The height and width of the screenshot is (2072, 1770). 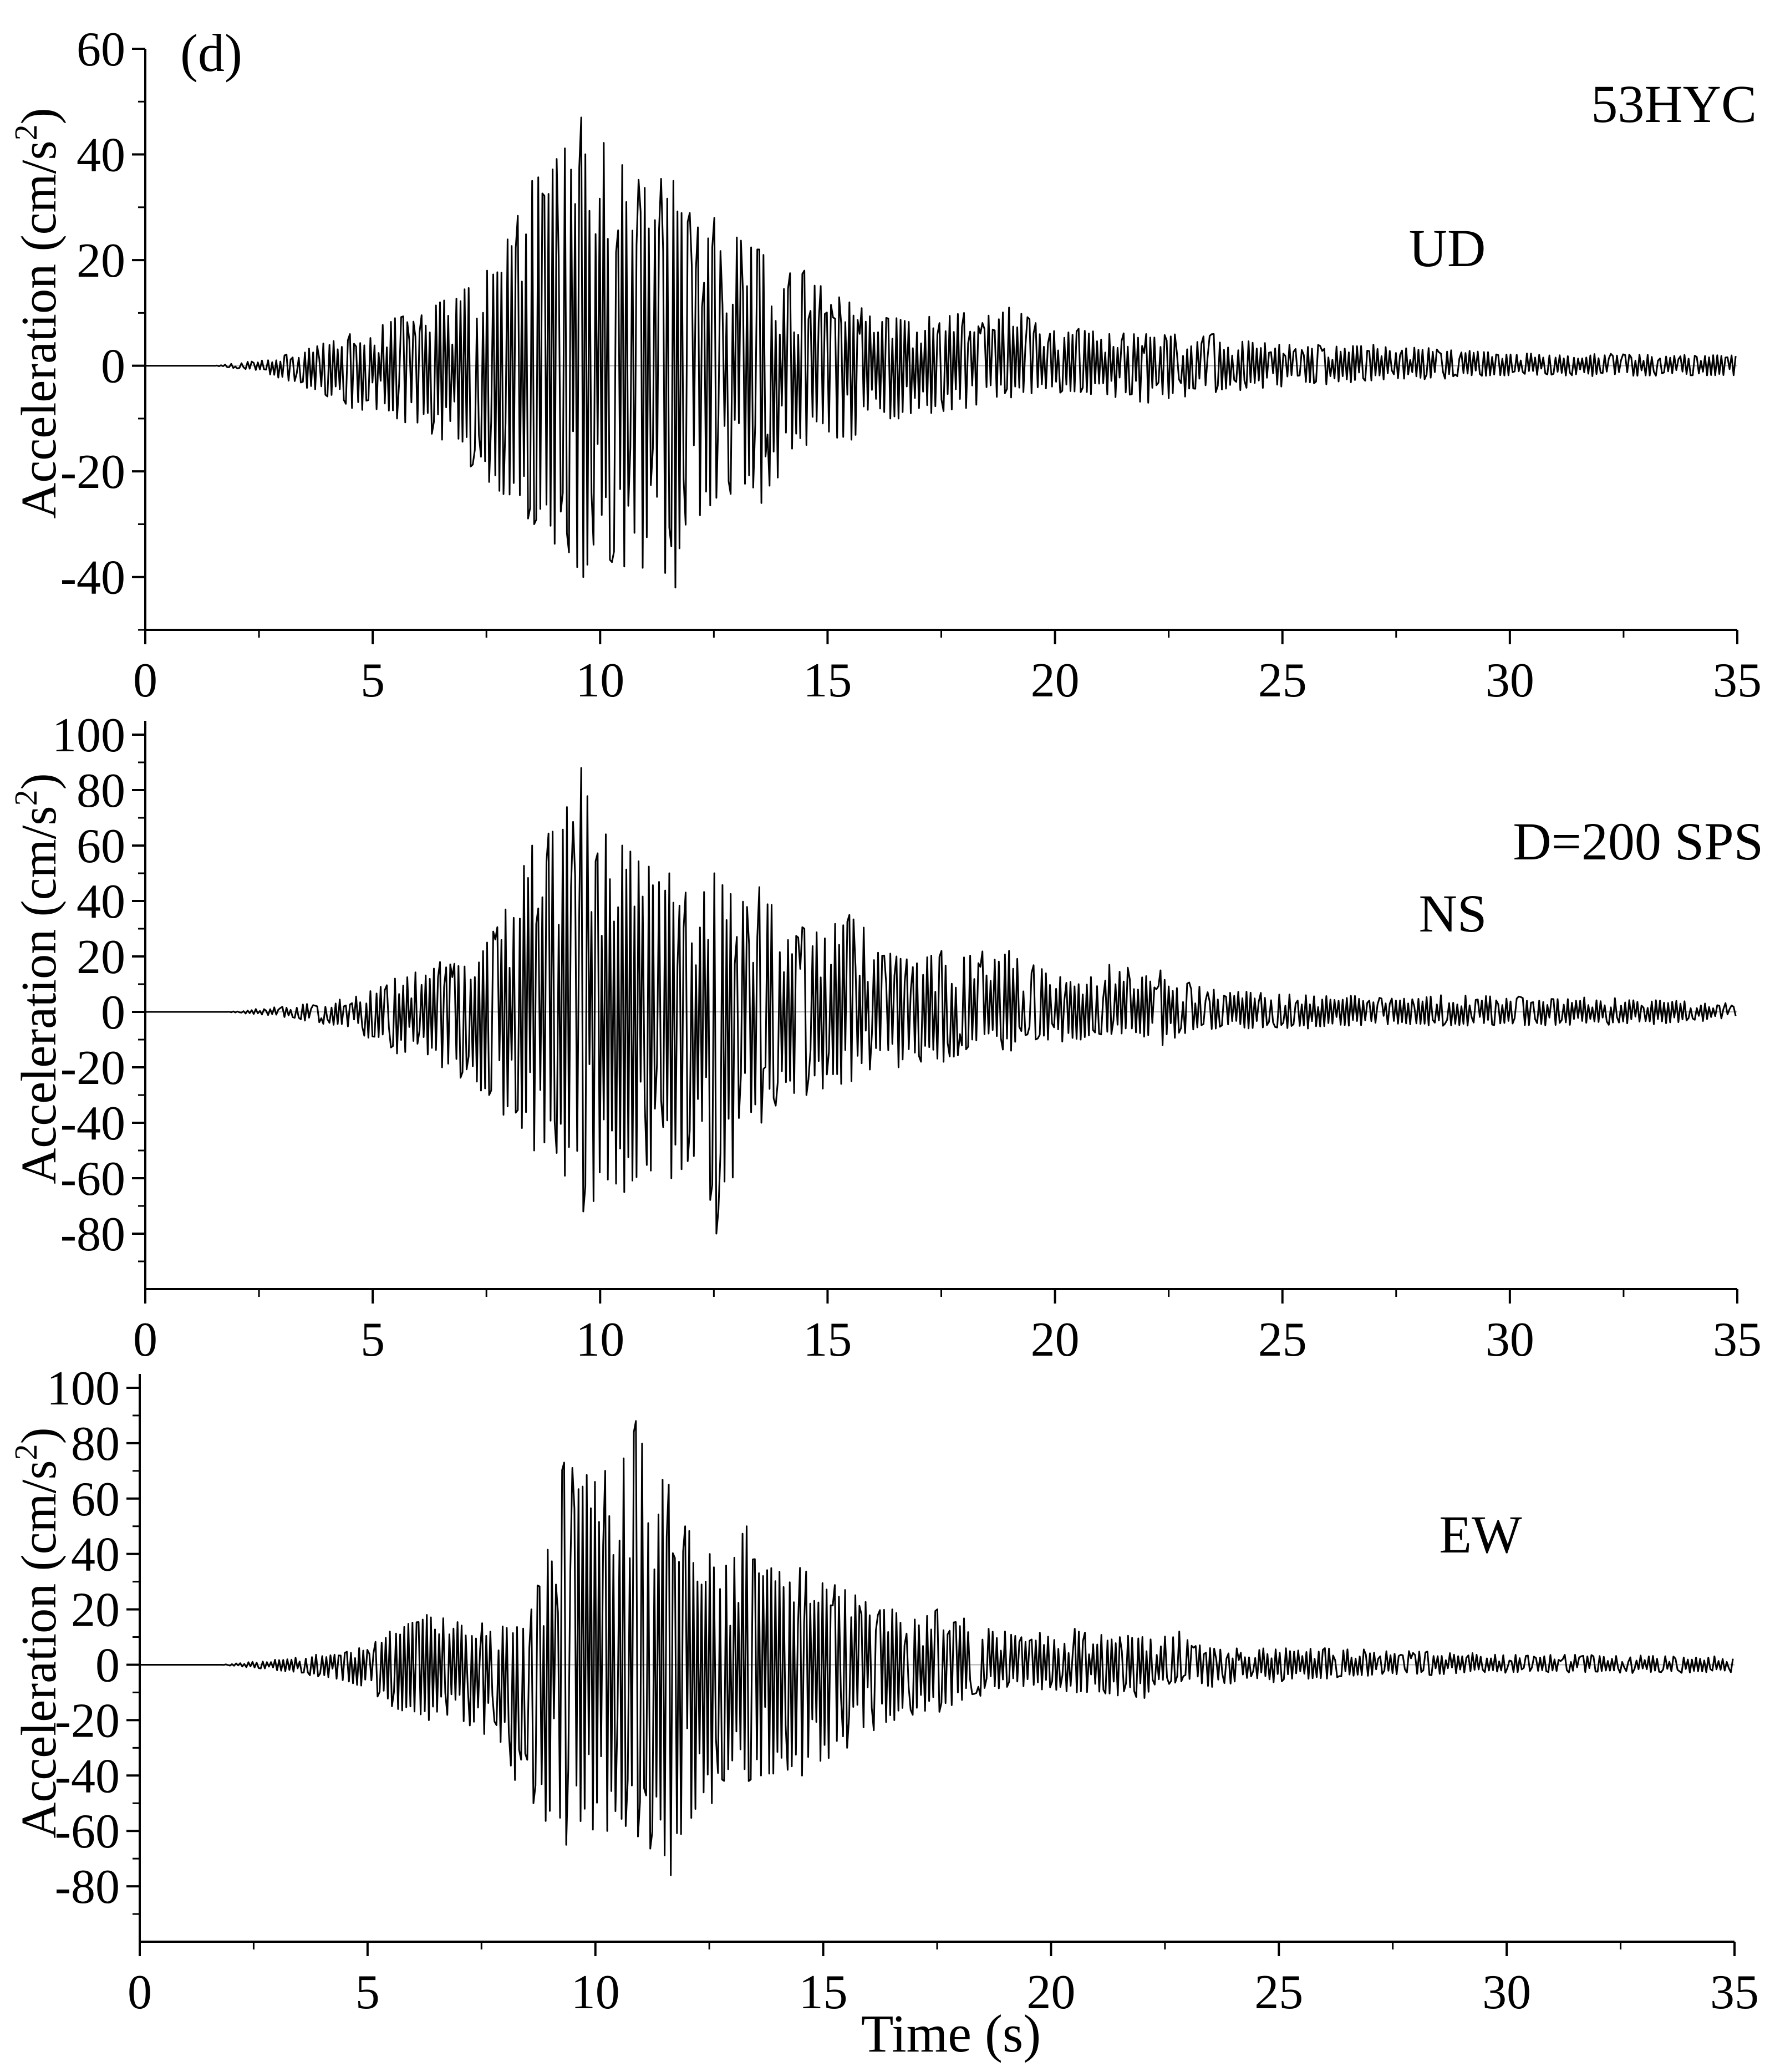 What do you see at coordinates (1453, 914) in the screenshot?
I see `component-label-ns: NS` at bounding box center [1453, 914].